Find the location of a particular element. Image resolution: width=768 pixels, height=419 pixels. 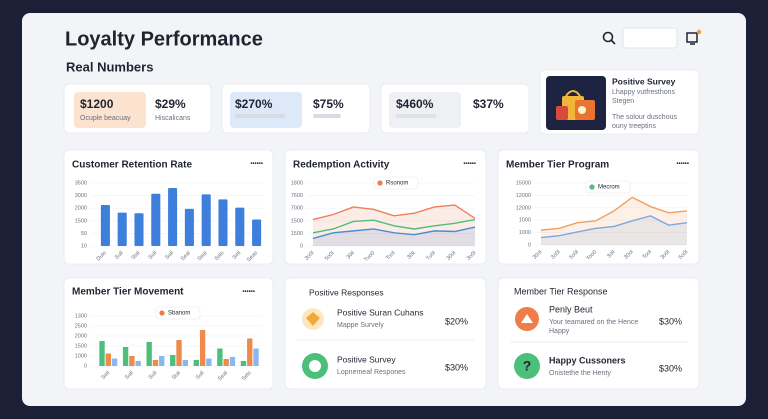

x-tick-label: Tool is located at coordinates (647, 254).